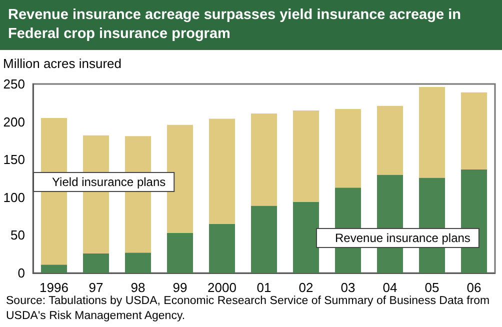 Image resolution: width=502 pixels, height=327 pixels. I want to click on x-tick-label: 03, so click(348, 287).